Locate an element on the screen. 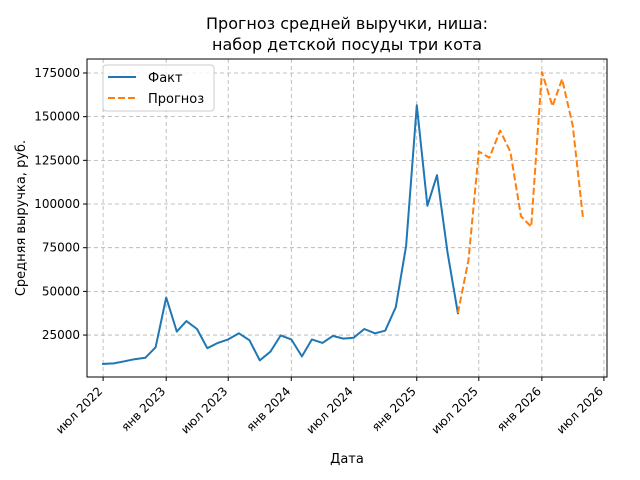  y-tick-label: 25000 is located at coordinates (61, 335).